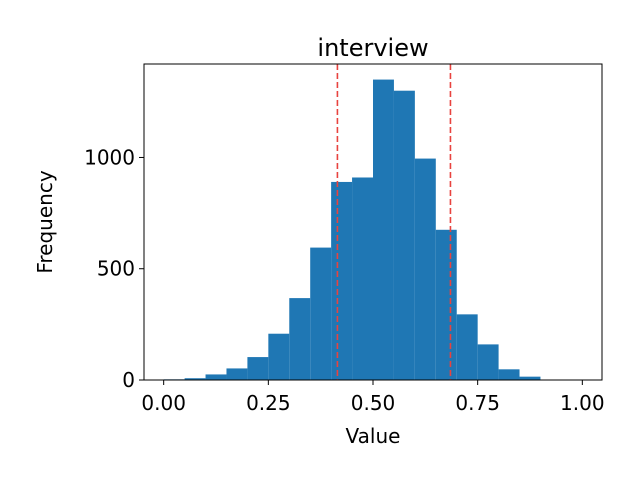  What do you see at coordinates (128, 380) in the screenshot?
I see `y-tick-label: 0` at bounding box center [128, 380].